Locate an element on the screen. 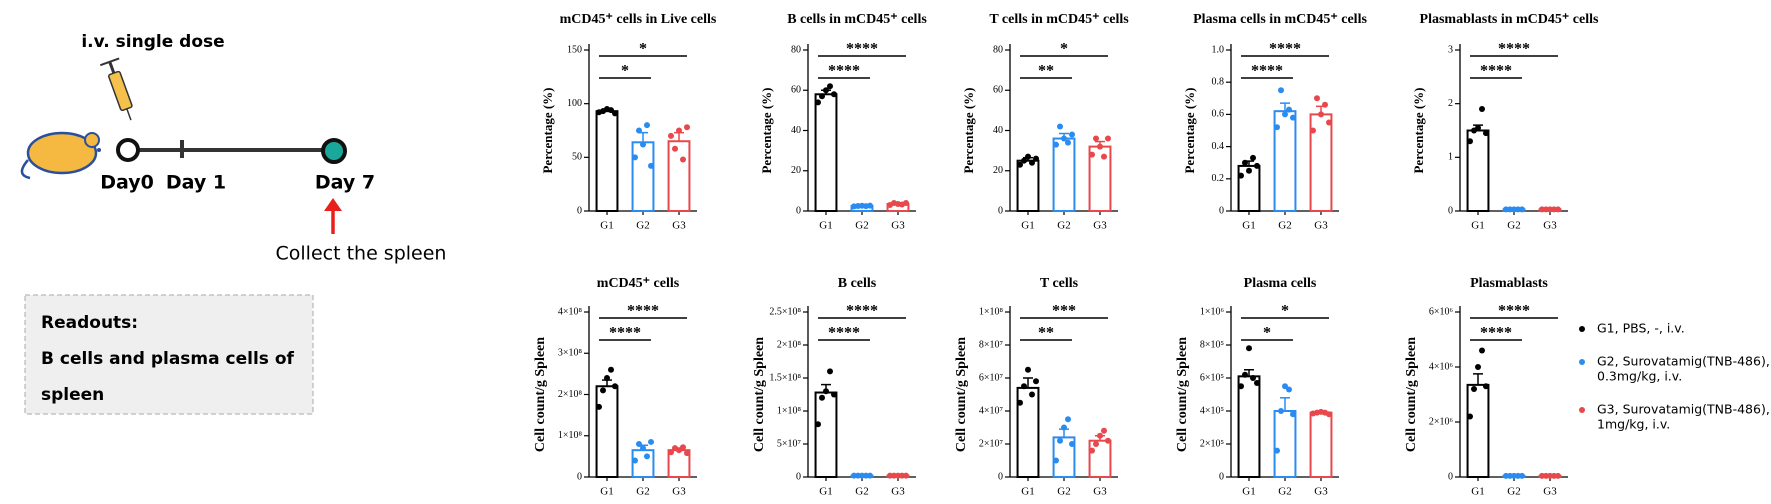 This screenshot has height=504, width=1771. y-tick-label: 60 is located at coordinates (796, 90).